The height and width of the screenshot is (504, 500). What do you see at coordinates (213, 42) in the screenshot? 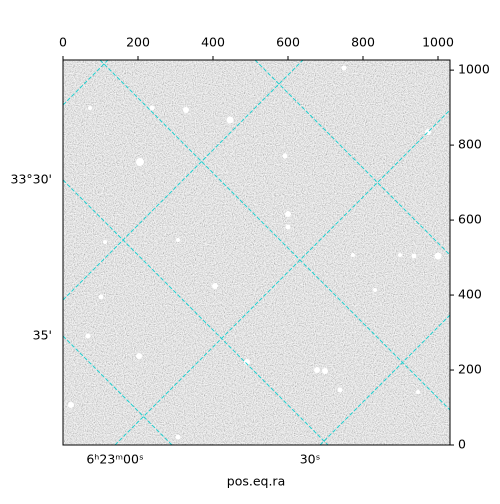
I see `x-tick-label: 400` at bounding box center [213, 42].